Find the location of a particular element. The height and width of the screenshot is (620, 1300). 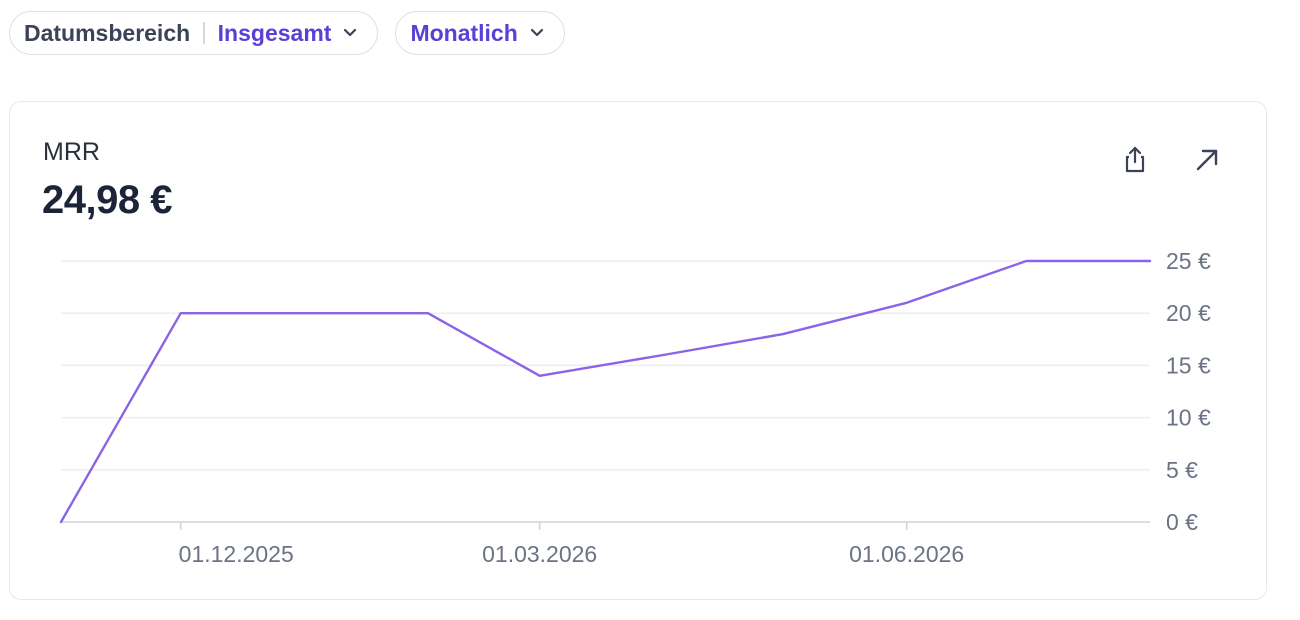

y-tick-label: 5 € is located at coordinates (1182, 470).